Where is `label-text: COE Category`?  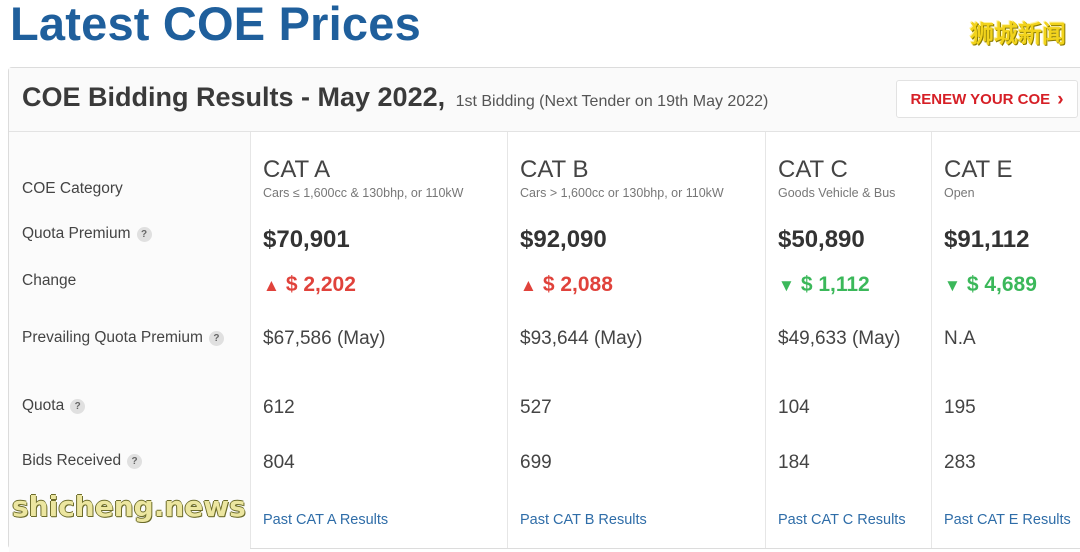
label-text: COE Category is located at coordinates (72, 188).